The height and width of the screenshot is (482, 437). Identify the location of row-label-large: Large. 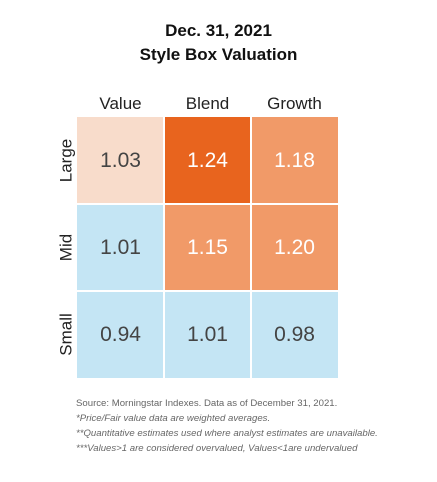
(66, 160).